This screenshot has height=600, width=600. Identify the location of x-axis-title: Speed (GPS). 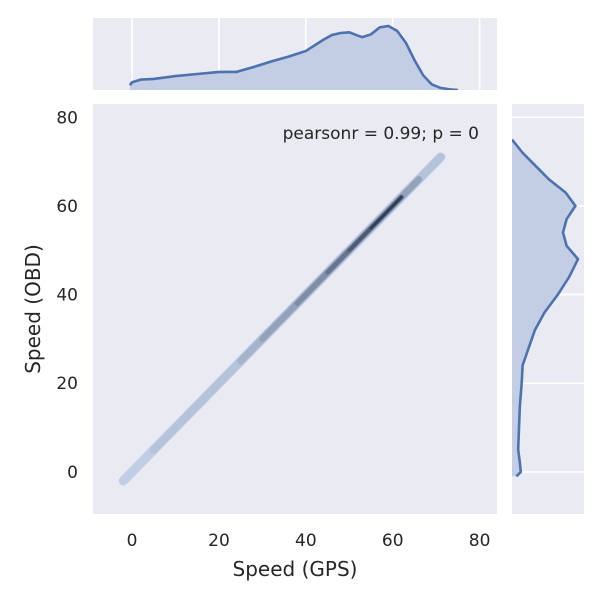
(295, 569).